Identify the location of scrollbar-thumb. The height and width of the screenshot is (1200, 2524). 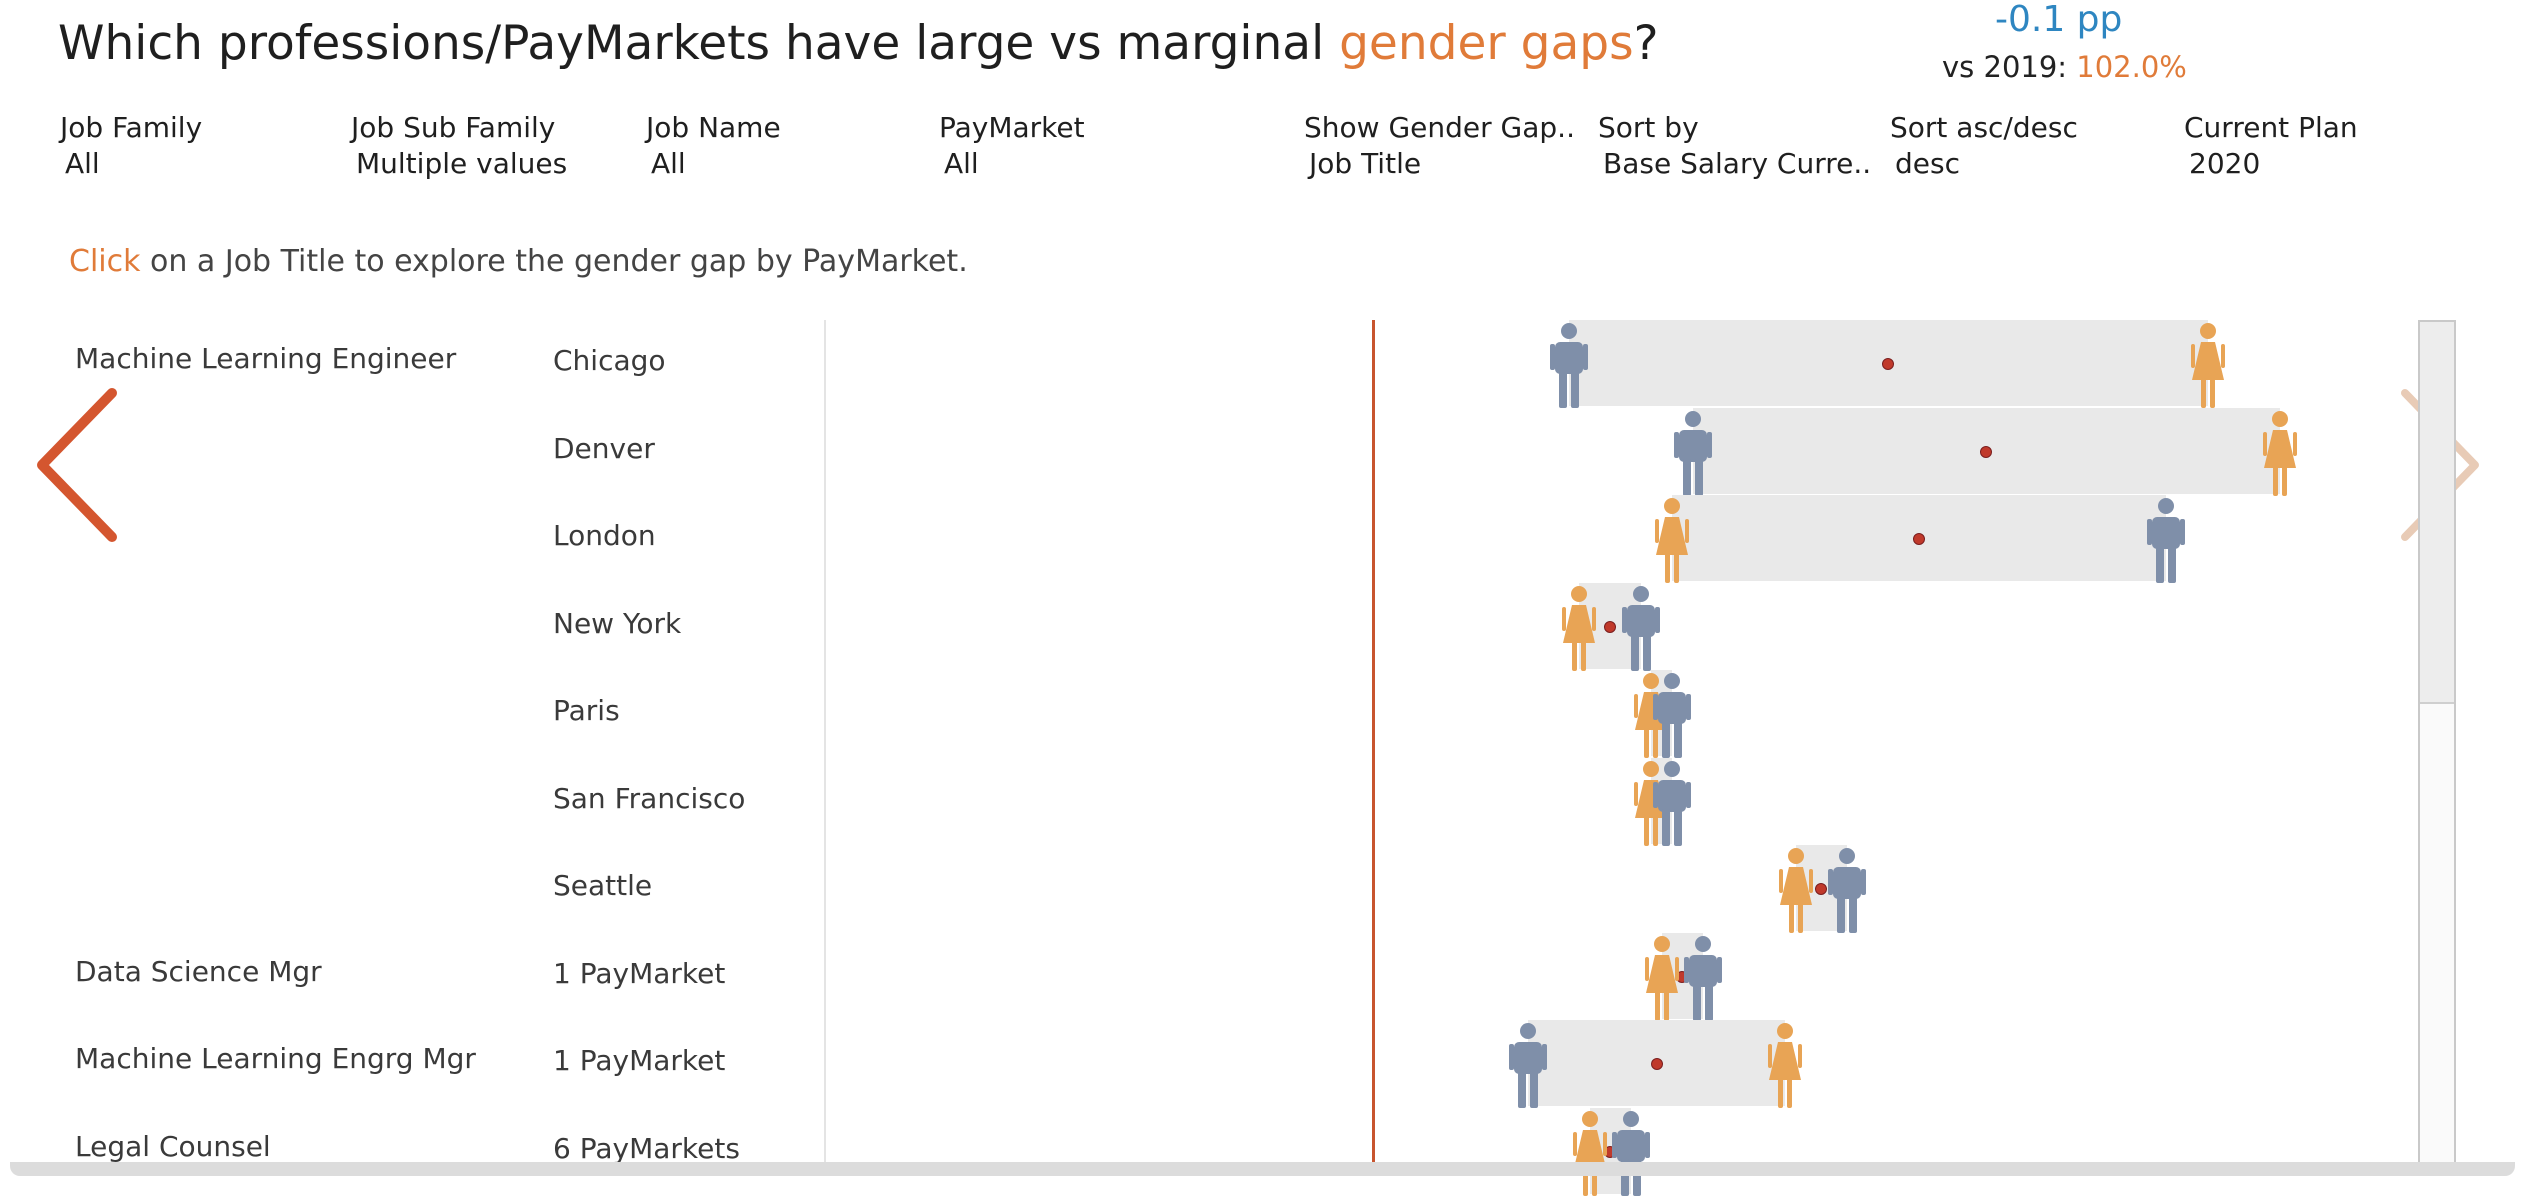
(2437, 513).